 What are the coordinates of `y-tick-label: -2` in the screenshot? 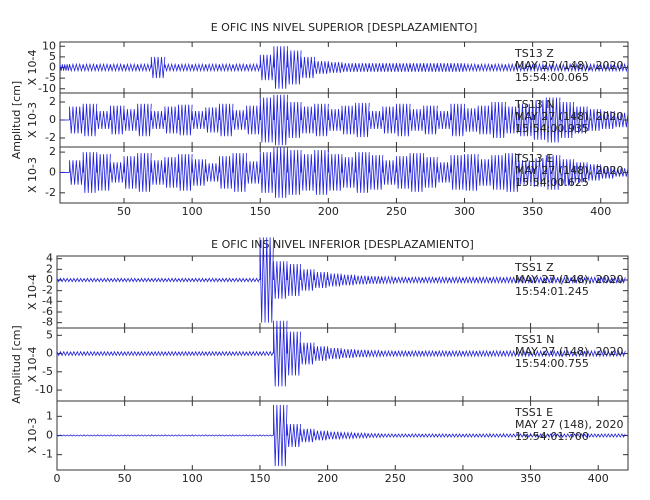 It's located at (50, 192).